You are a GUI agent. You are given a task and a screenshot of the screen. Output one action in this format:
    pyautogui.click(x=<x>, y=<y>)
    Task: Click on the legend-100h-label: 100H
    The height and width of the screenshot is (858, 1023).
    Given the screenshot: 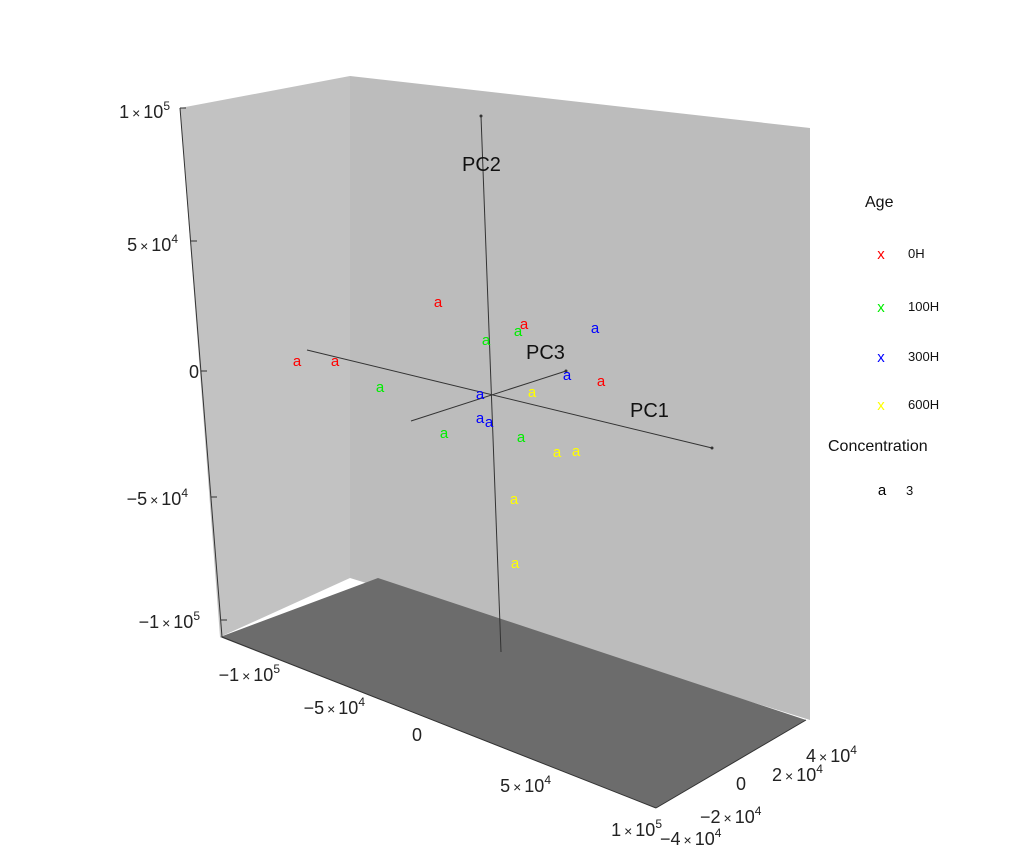 What is the action you would take?
    pyautogui.click(x=923, y=306)
    